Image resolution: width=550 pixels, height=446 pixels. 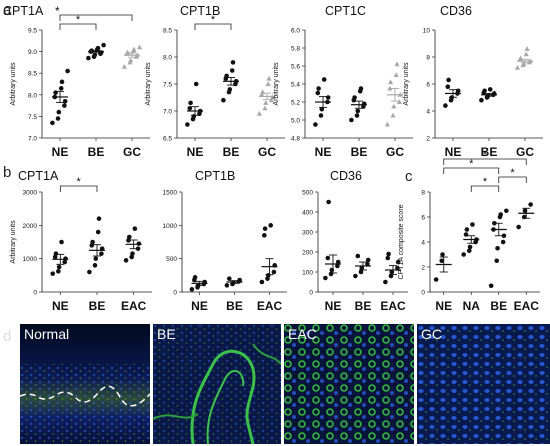 What do you see at coordinates (307, 213) in the screenshot?
I see `y-tick-label: 400` at bounding box center [307, 213].